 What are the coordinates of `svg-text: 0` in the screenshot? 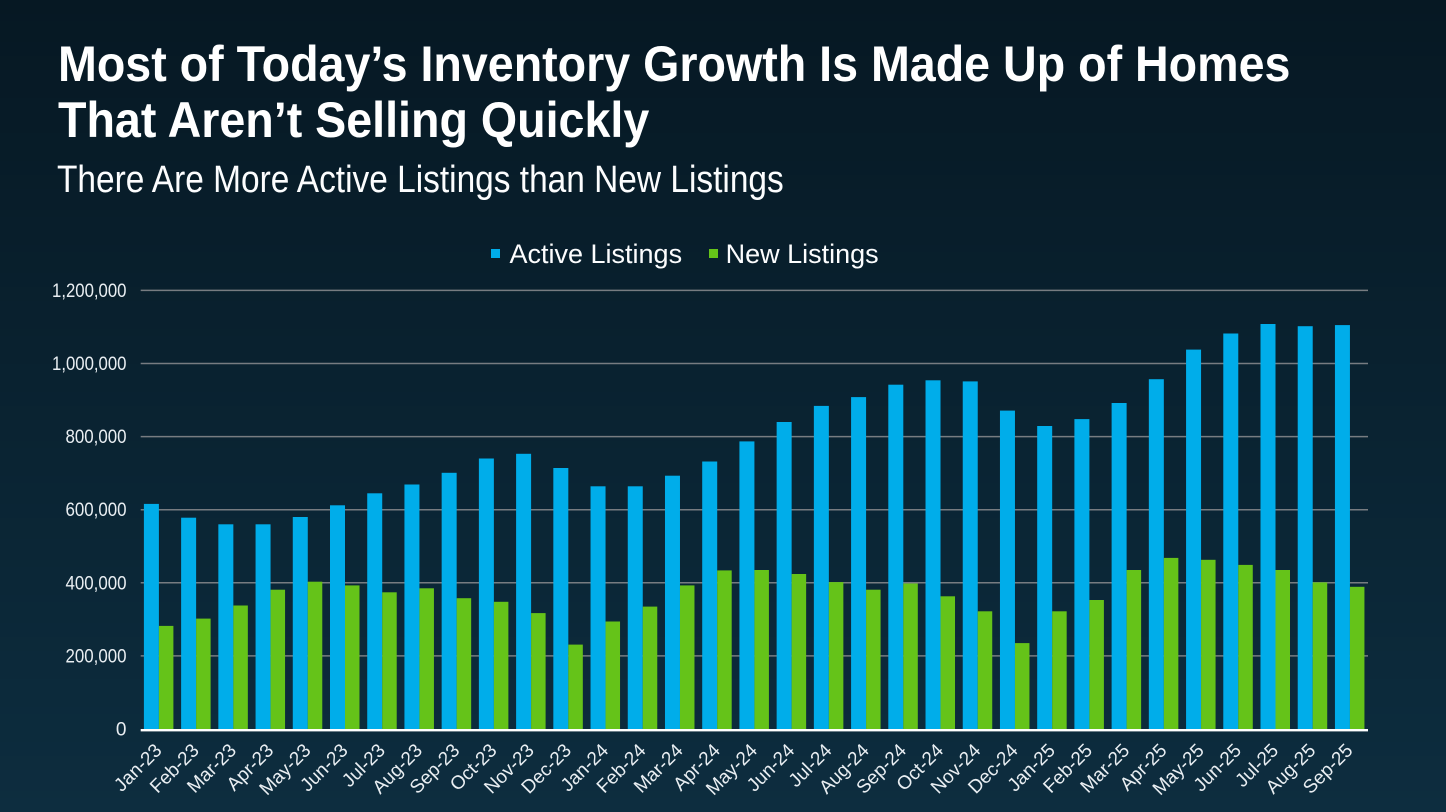 It's located at (121, 730).